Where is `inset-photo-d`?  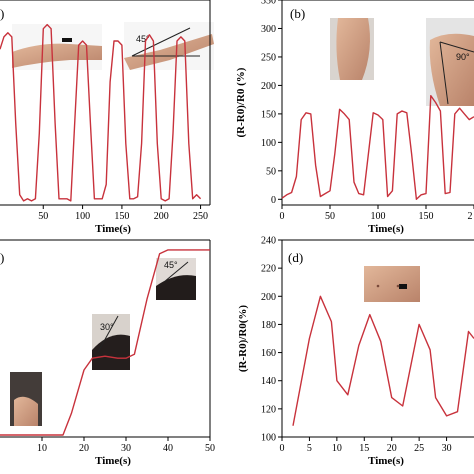 inset-photo-d is located at coordinates (392, 284).